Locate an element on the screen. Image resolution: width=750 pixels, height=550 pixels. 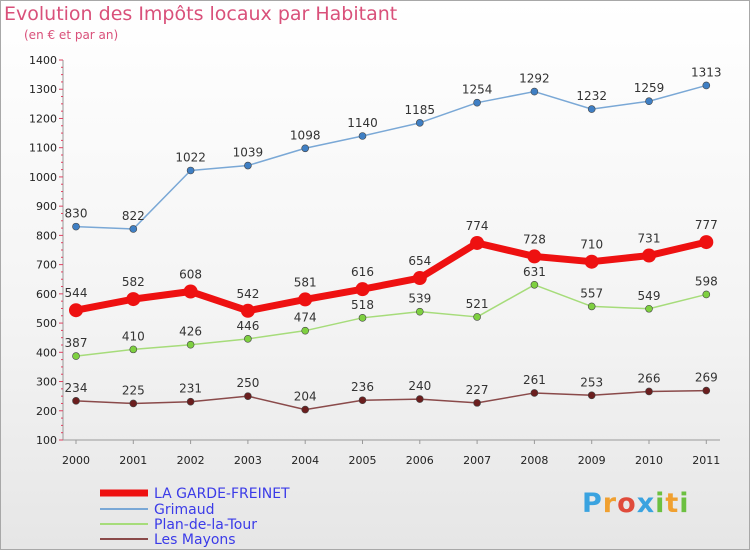
data-label: 616 is located at coordinates (362, 272).